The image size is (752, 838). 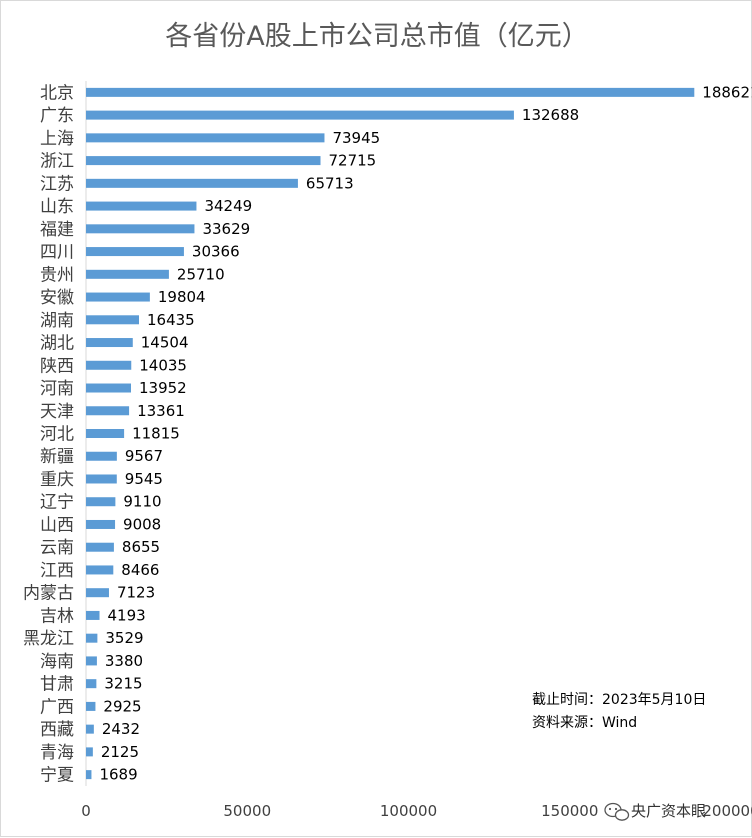 I want to click on value-label: 13952, so click(x=163, y=388).